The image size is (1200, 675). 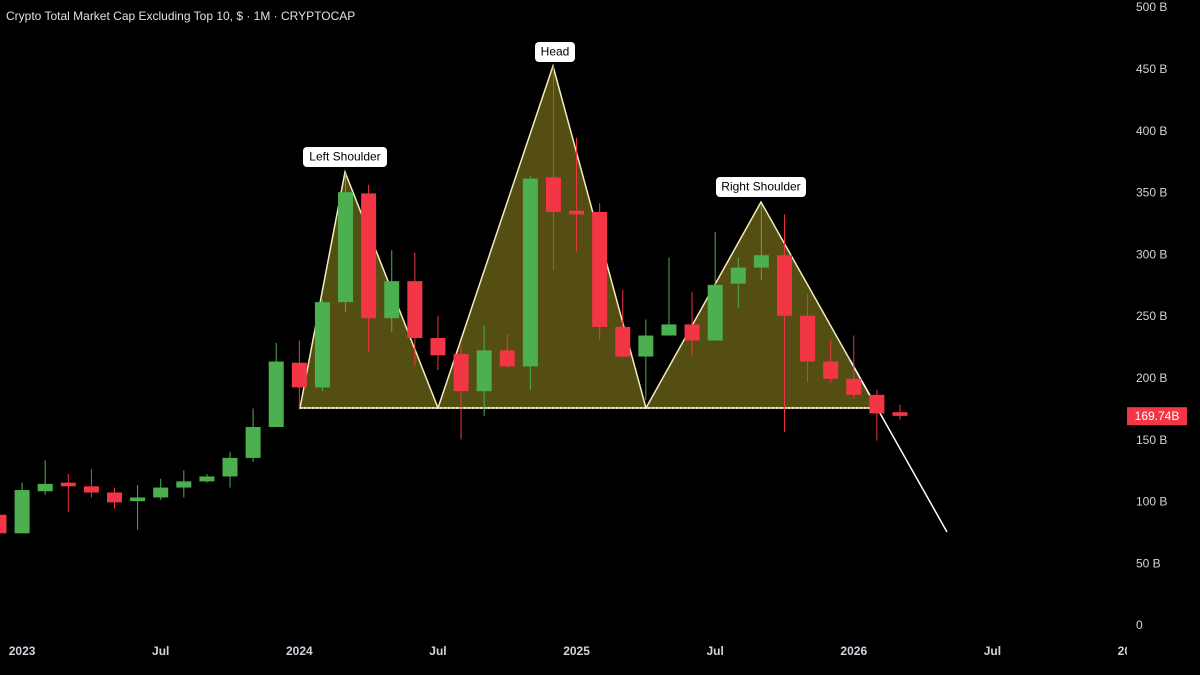 What do you see at coordinates (1151, 316) in the screenshot?
I see `y-tick-label: 250 B` at bounding box center [1151, 316].